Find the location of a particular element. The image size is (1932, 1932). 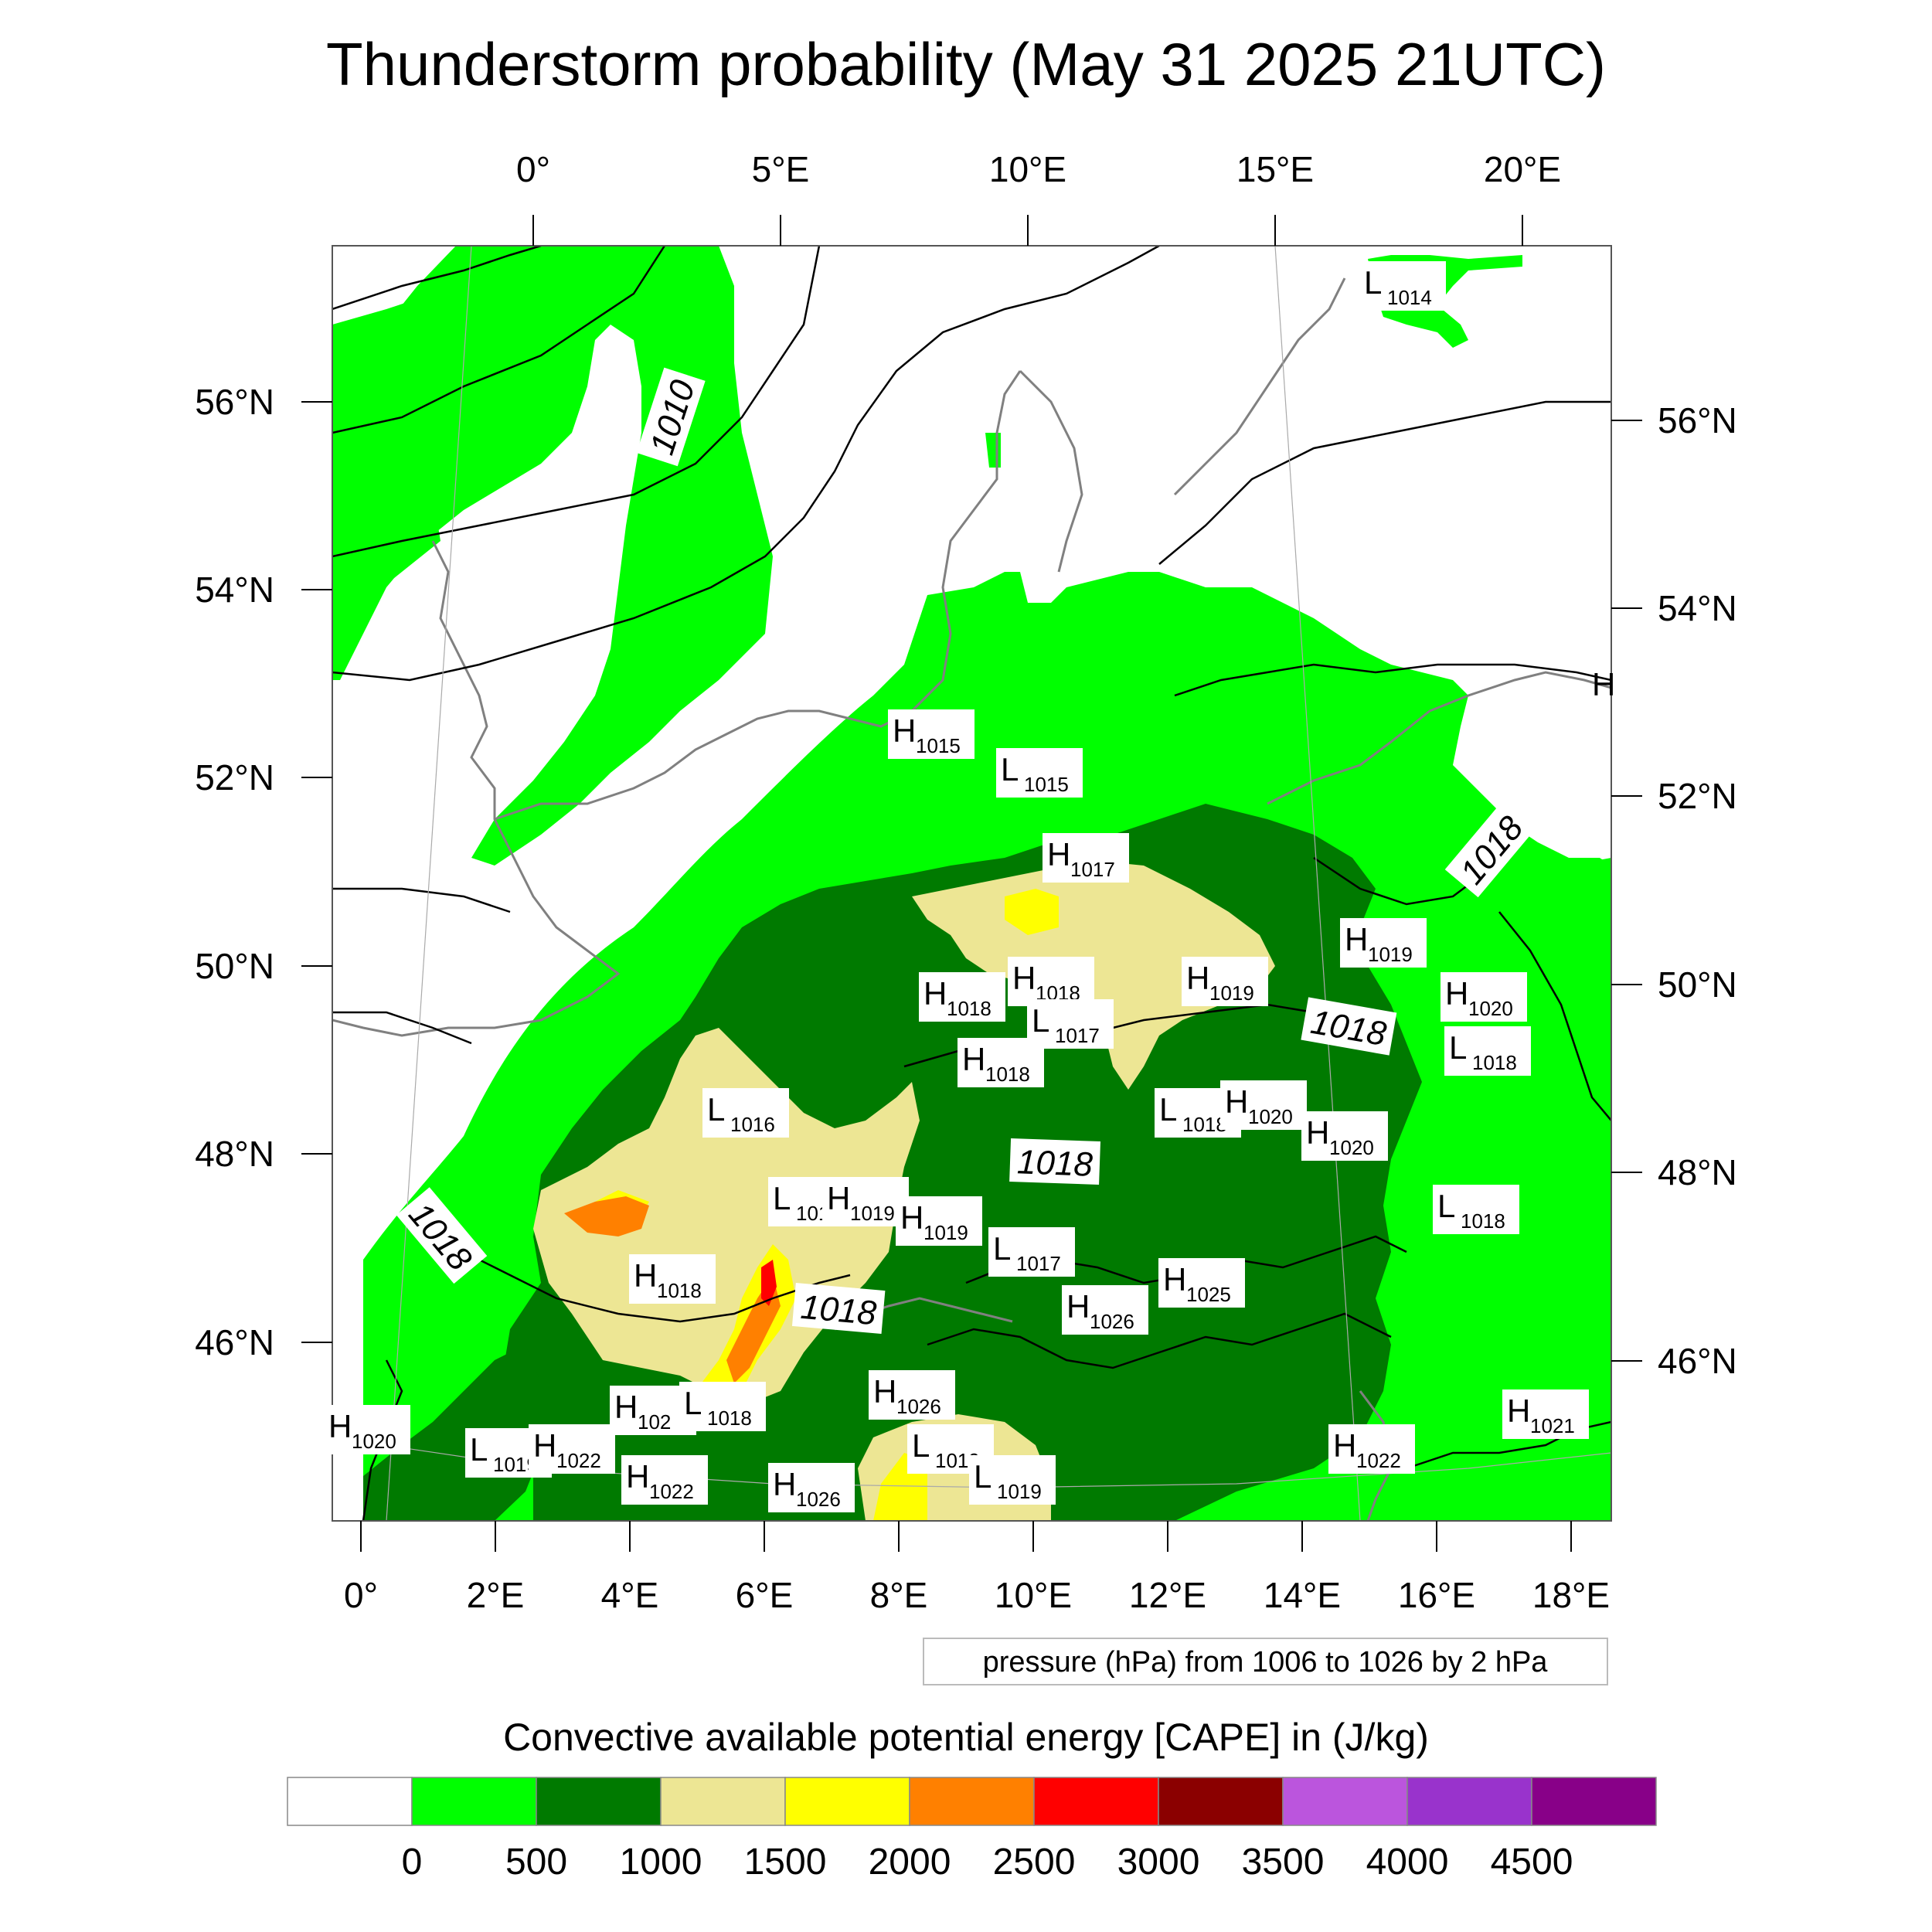

high-pressure-label: H 1025 is located at coordinates (1201, 1283).